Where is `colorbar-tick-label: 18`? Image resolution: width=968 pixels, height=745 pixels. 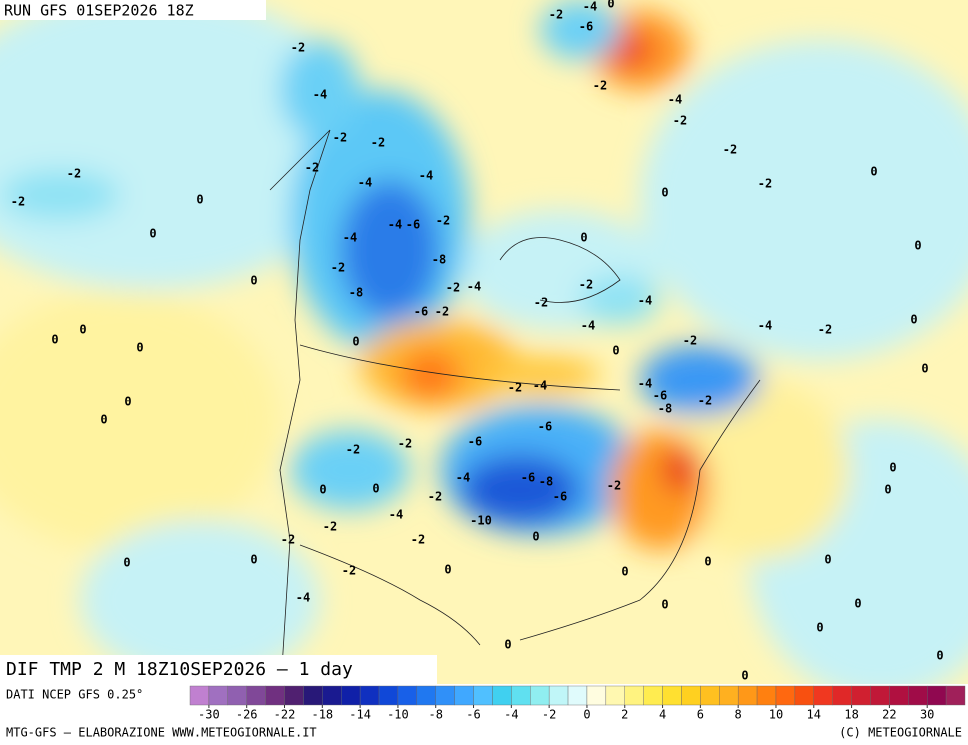
colorbar-tick-label: 18 is located at coordinates (851, 715).